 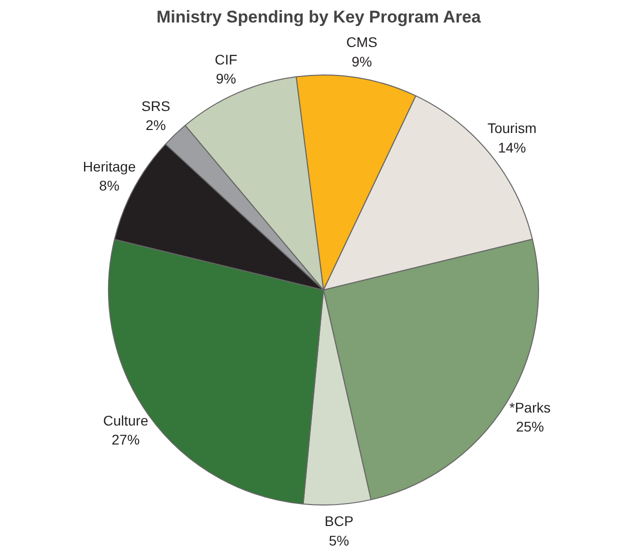 I want to click on slice-label: Tourism, so click(x=512, y=128).